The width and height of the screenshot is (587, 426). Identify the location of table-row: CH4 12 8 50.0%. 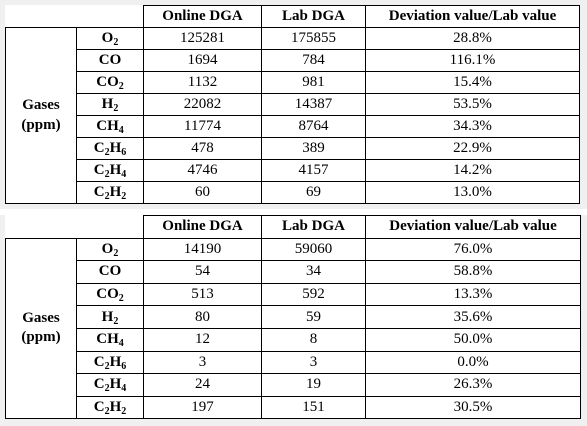
(293, 339).